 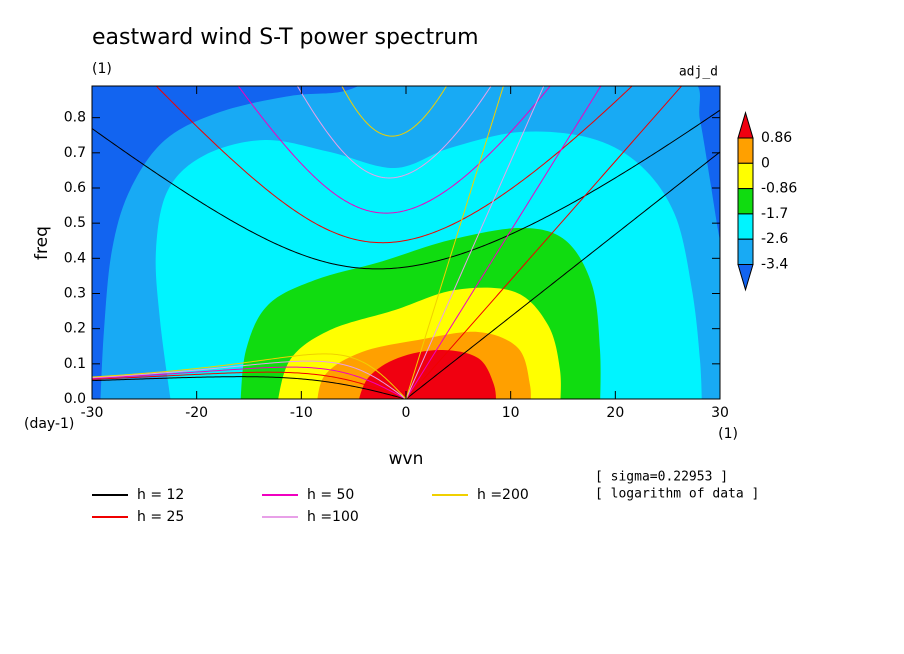 What do you see at coordinates (160, 495) in the screenshot?
I see `legend-label: h = 12` at bounding box center [160, 495].